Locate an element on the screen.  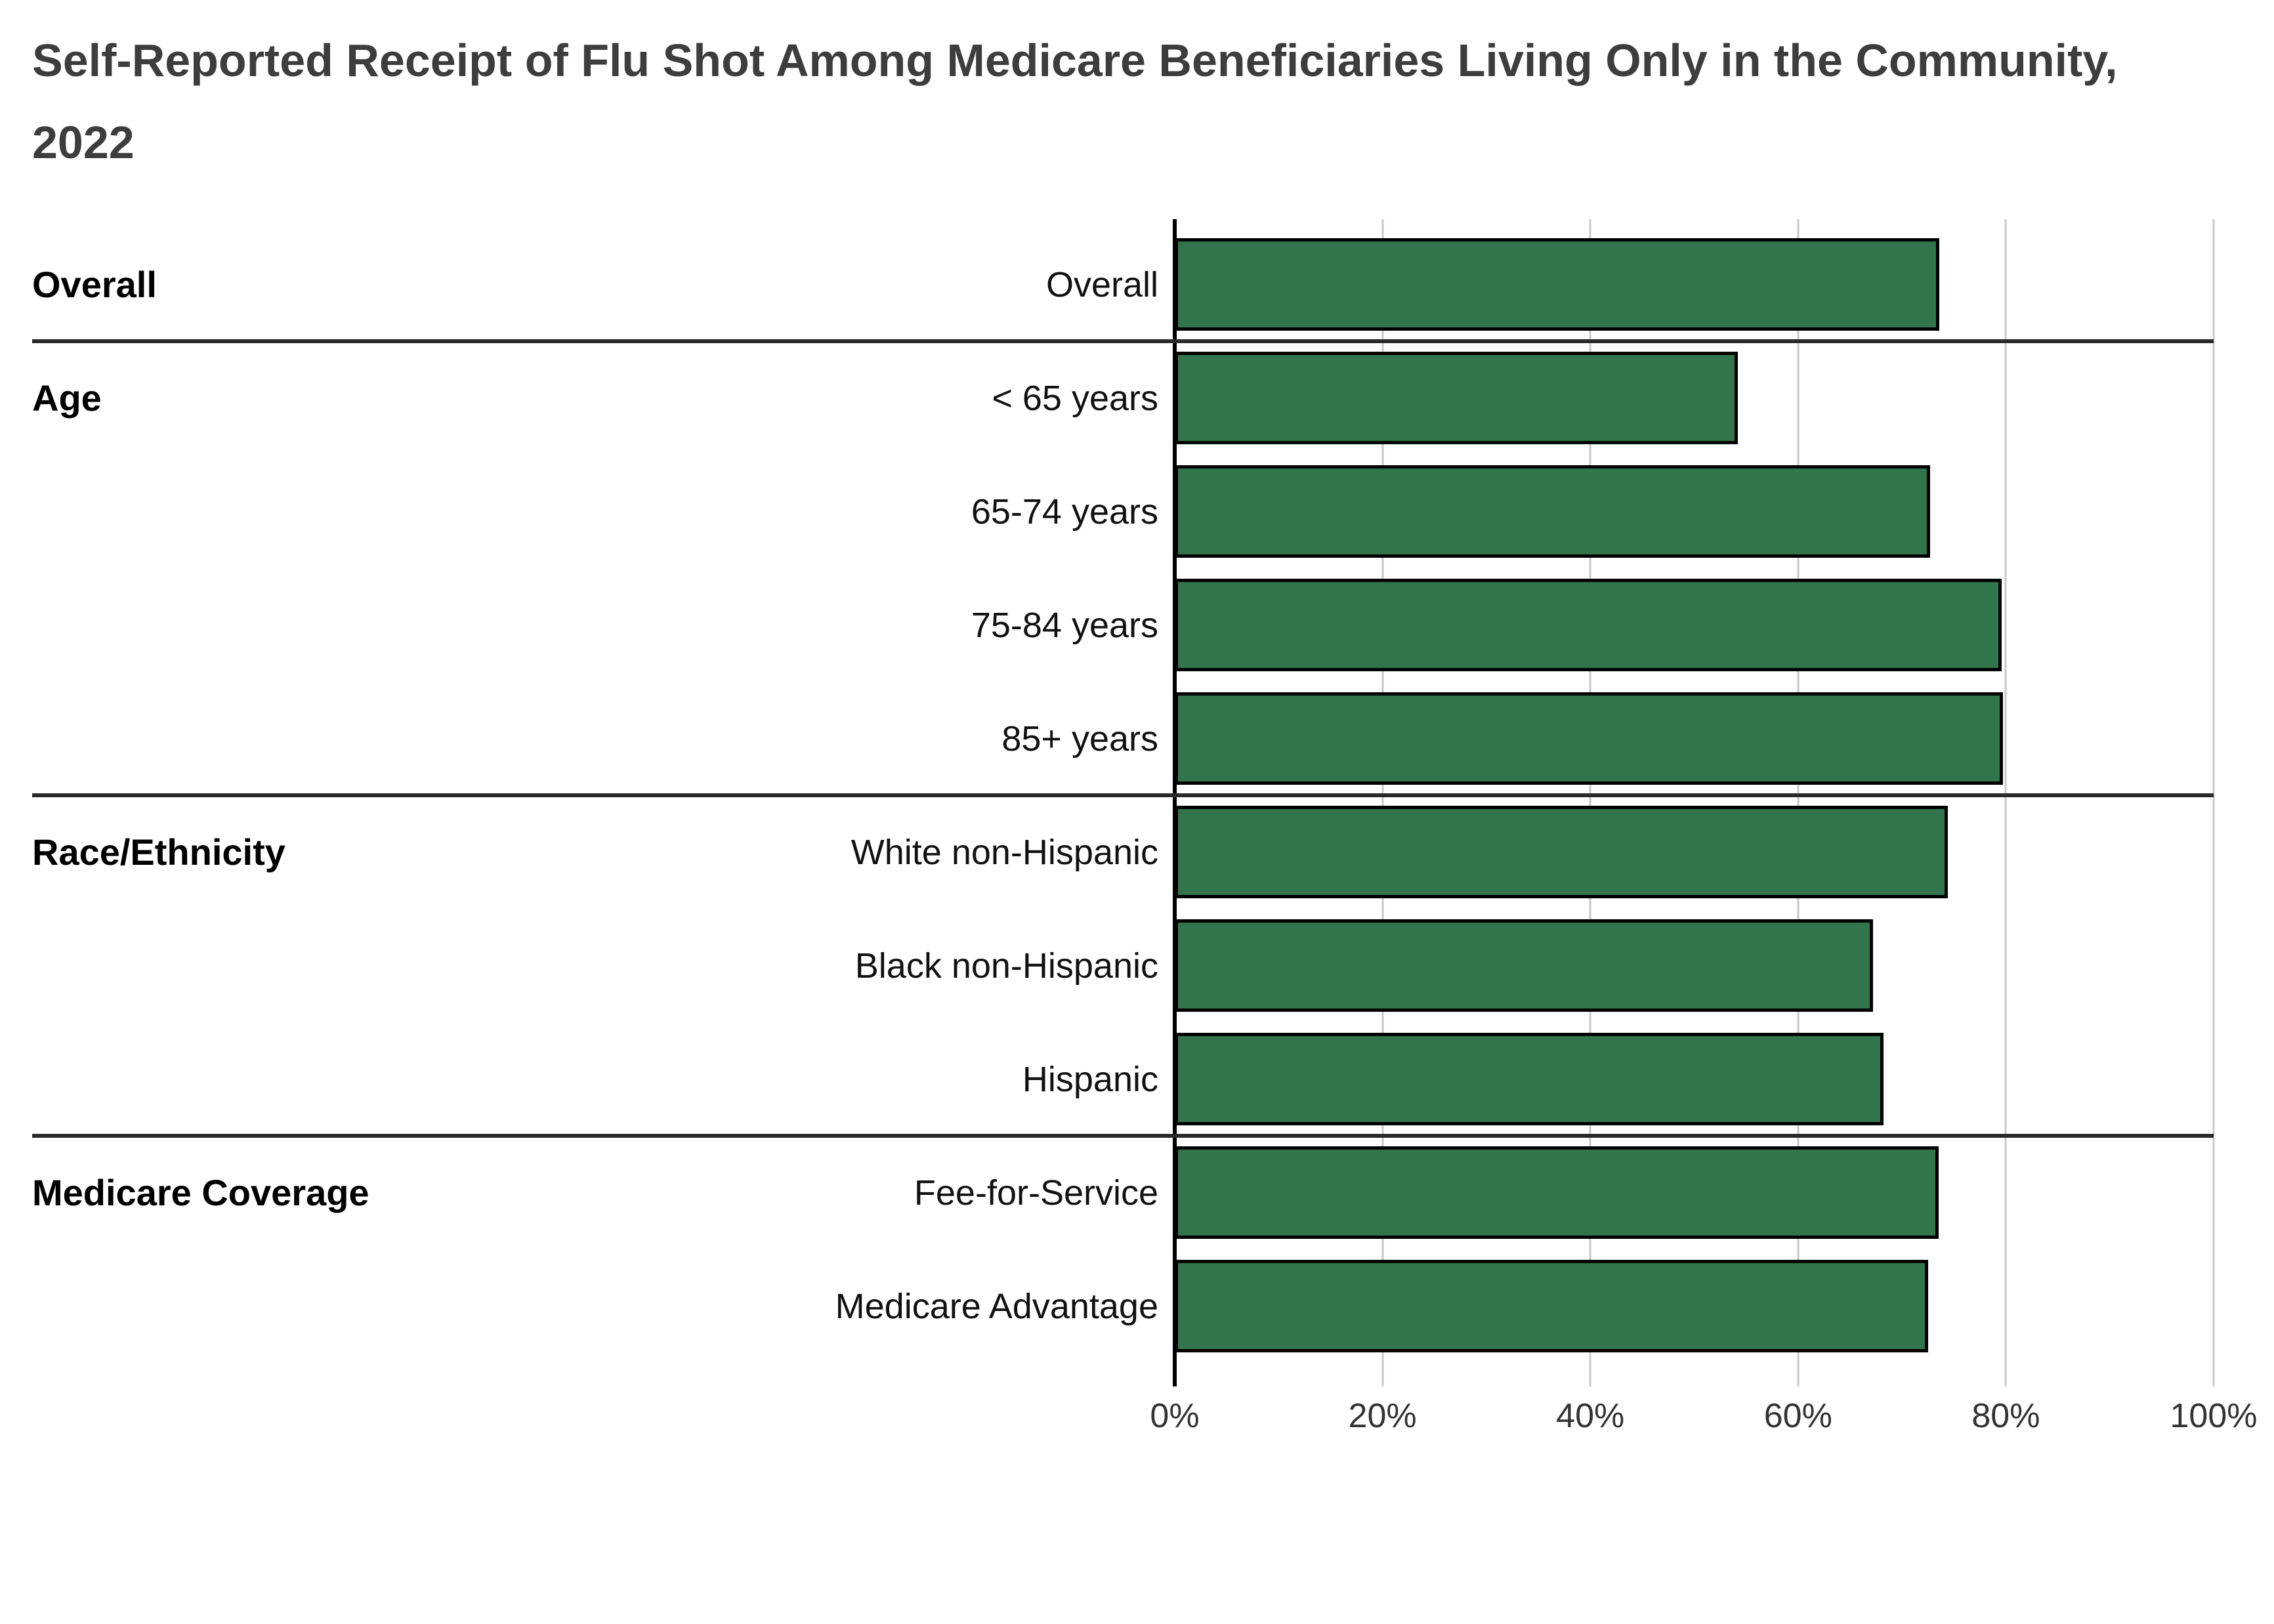
category-label: Medicare Advantage is located at coordinates (996, 1306).